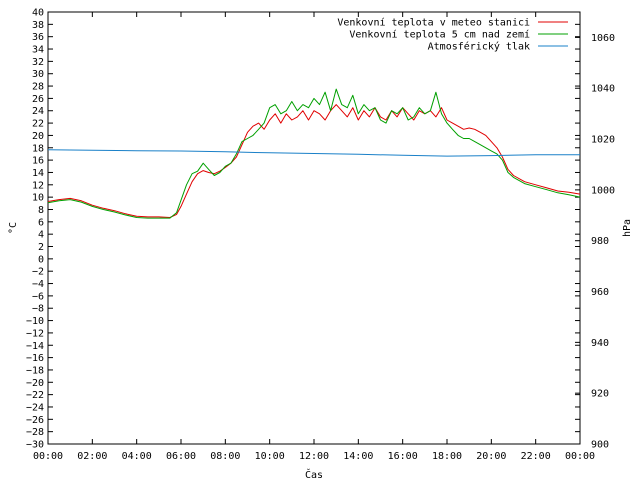 The height and width of the screenshot is (480, 640). Describe the element at coordinates (314, 456) in the screenshot. I see `x-tick-label: 12:00` at that location.